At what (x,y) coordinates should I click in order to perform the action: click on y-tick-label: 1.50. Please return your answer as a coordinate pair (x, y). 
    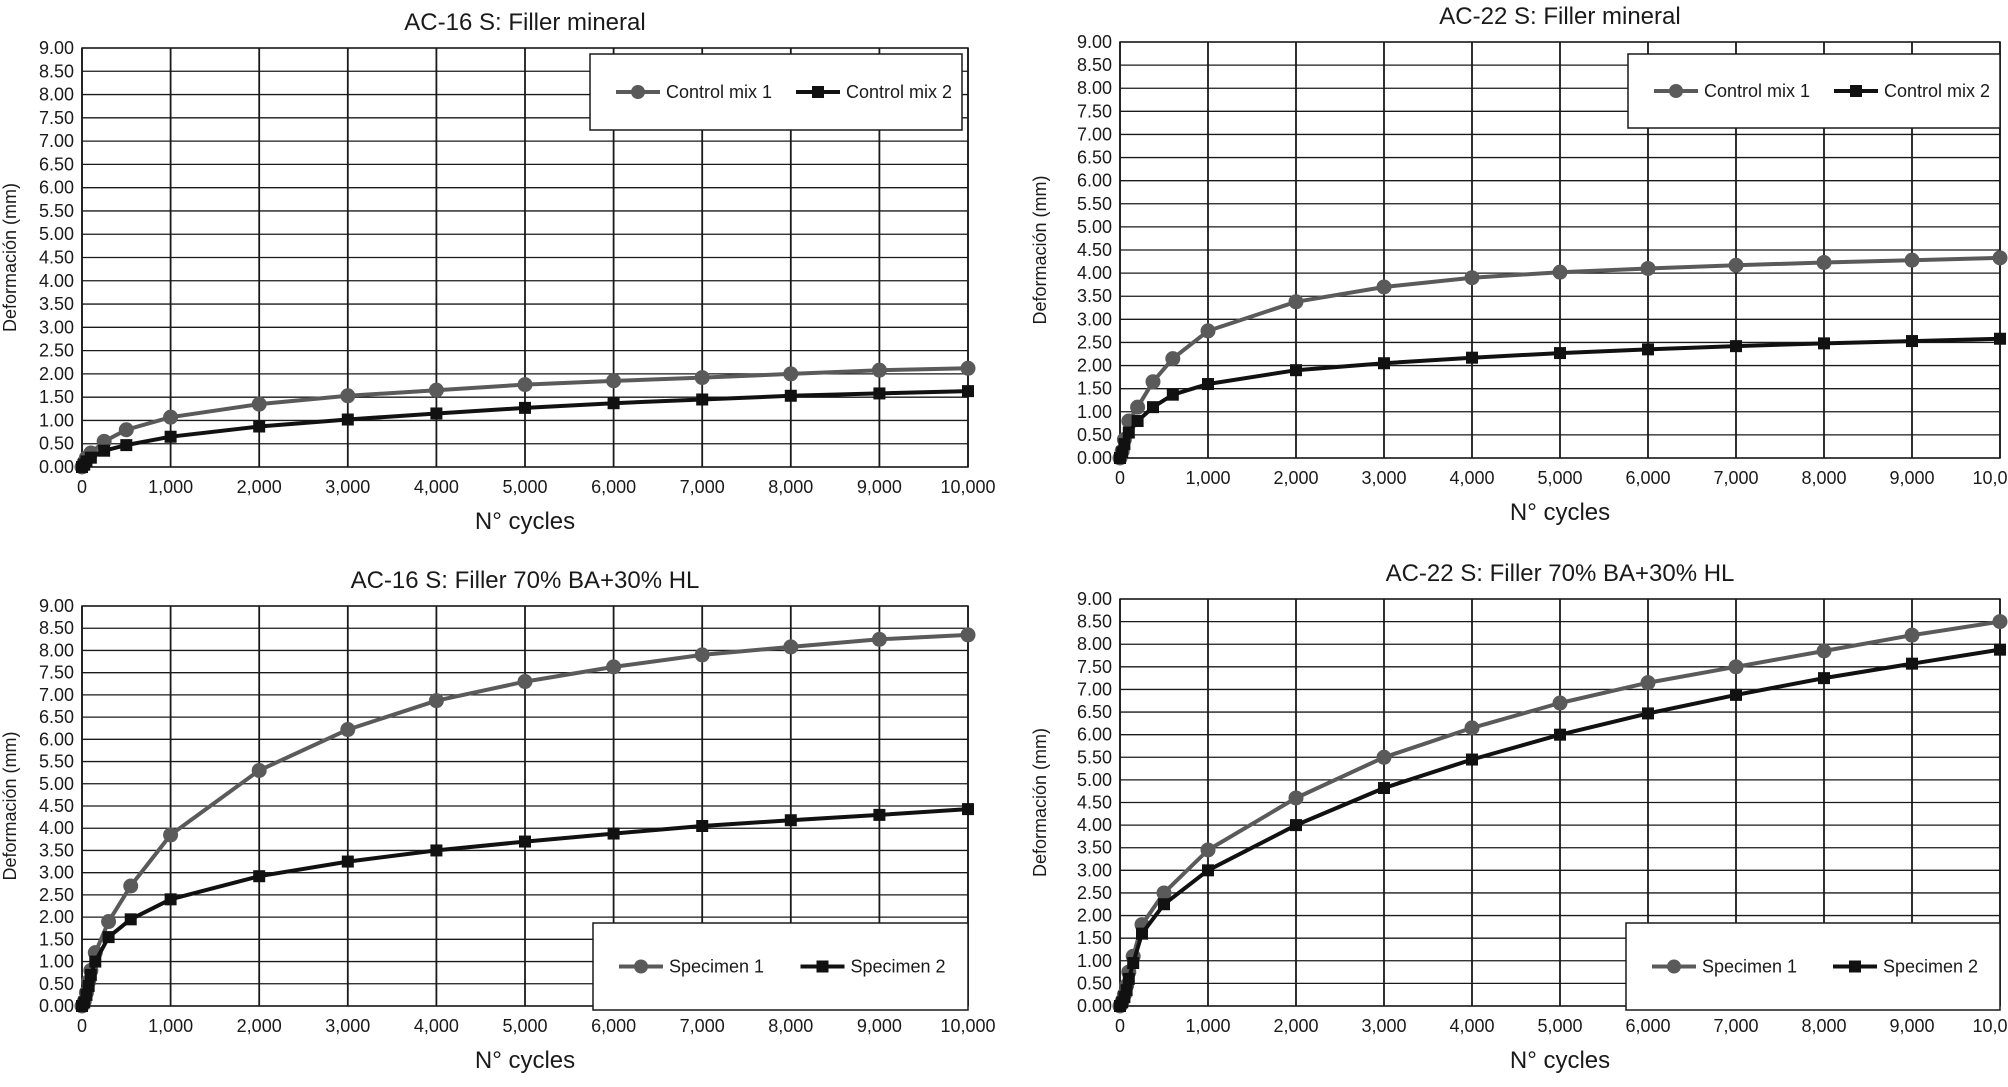
    Looking at the image, I should click on (56, 397).